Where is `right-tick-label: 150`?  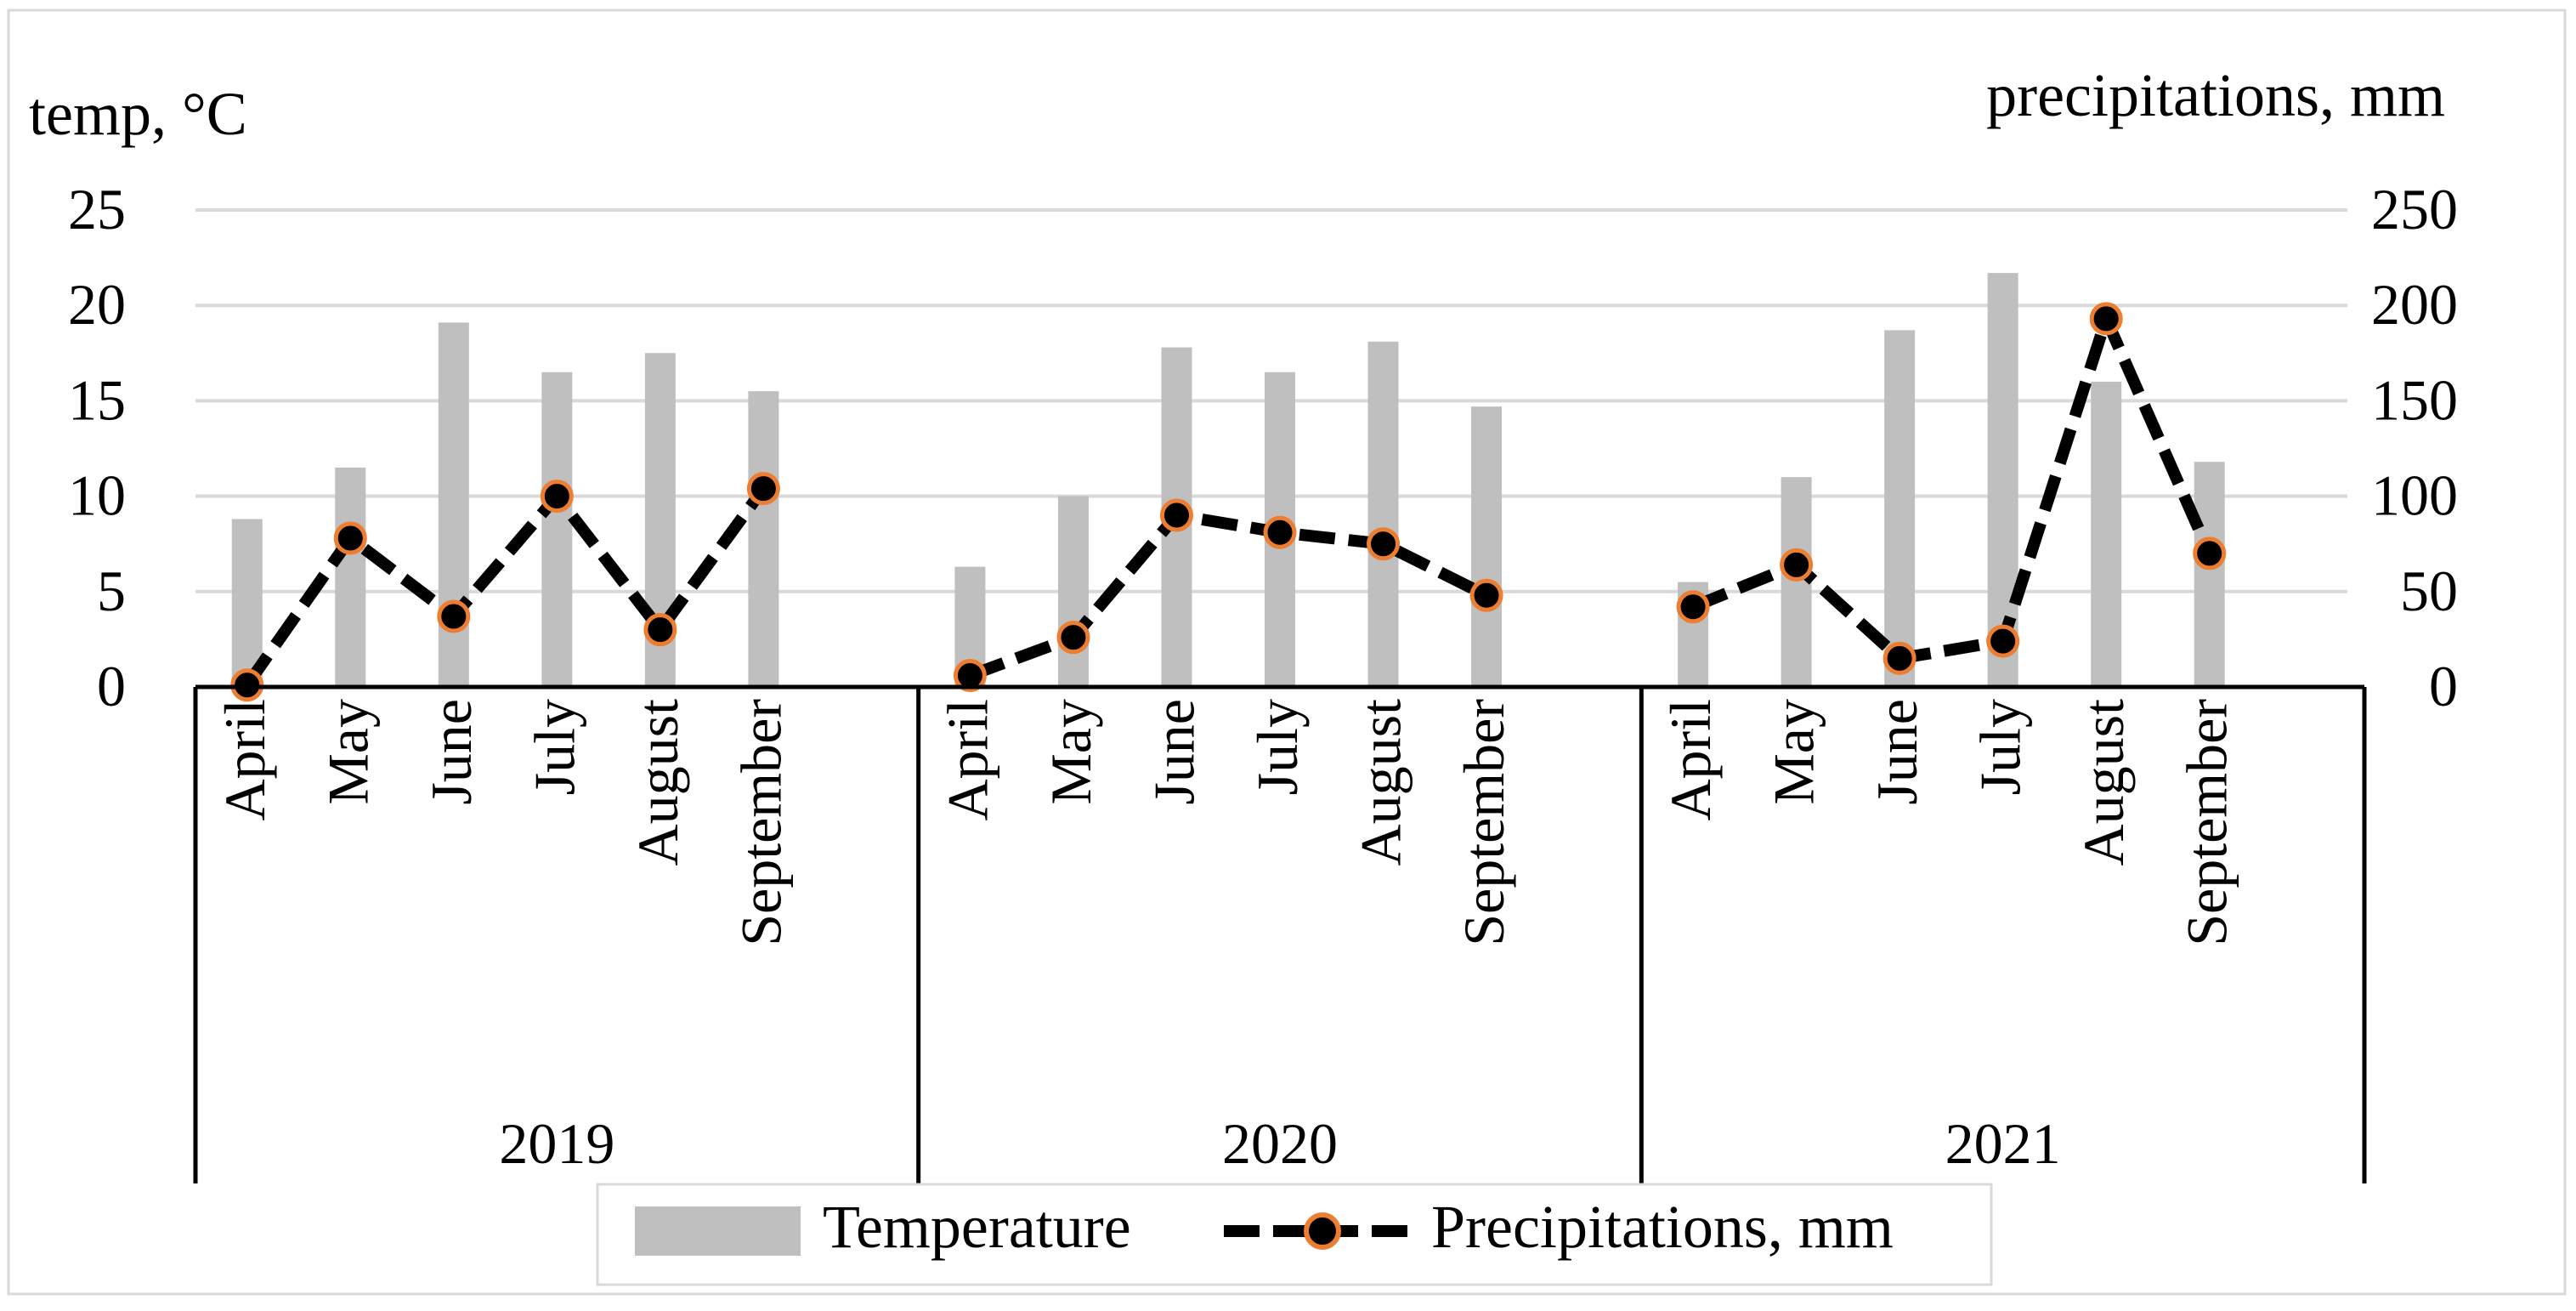
right-tick-label: 150 is located at coordinates (2414, 399).